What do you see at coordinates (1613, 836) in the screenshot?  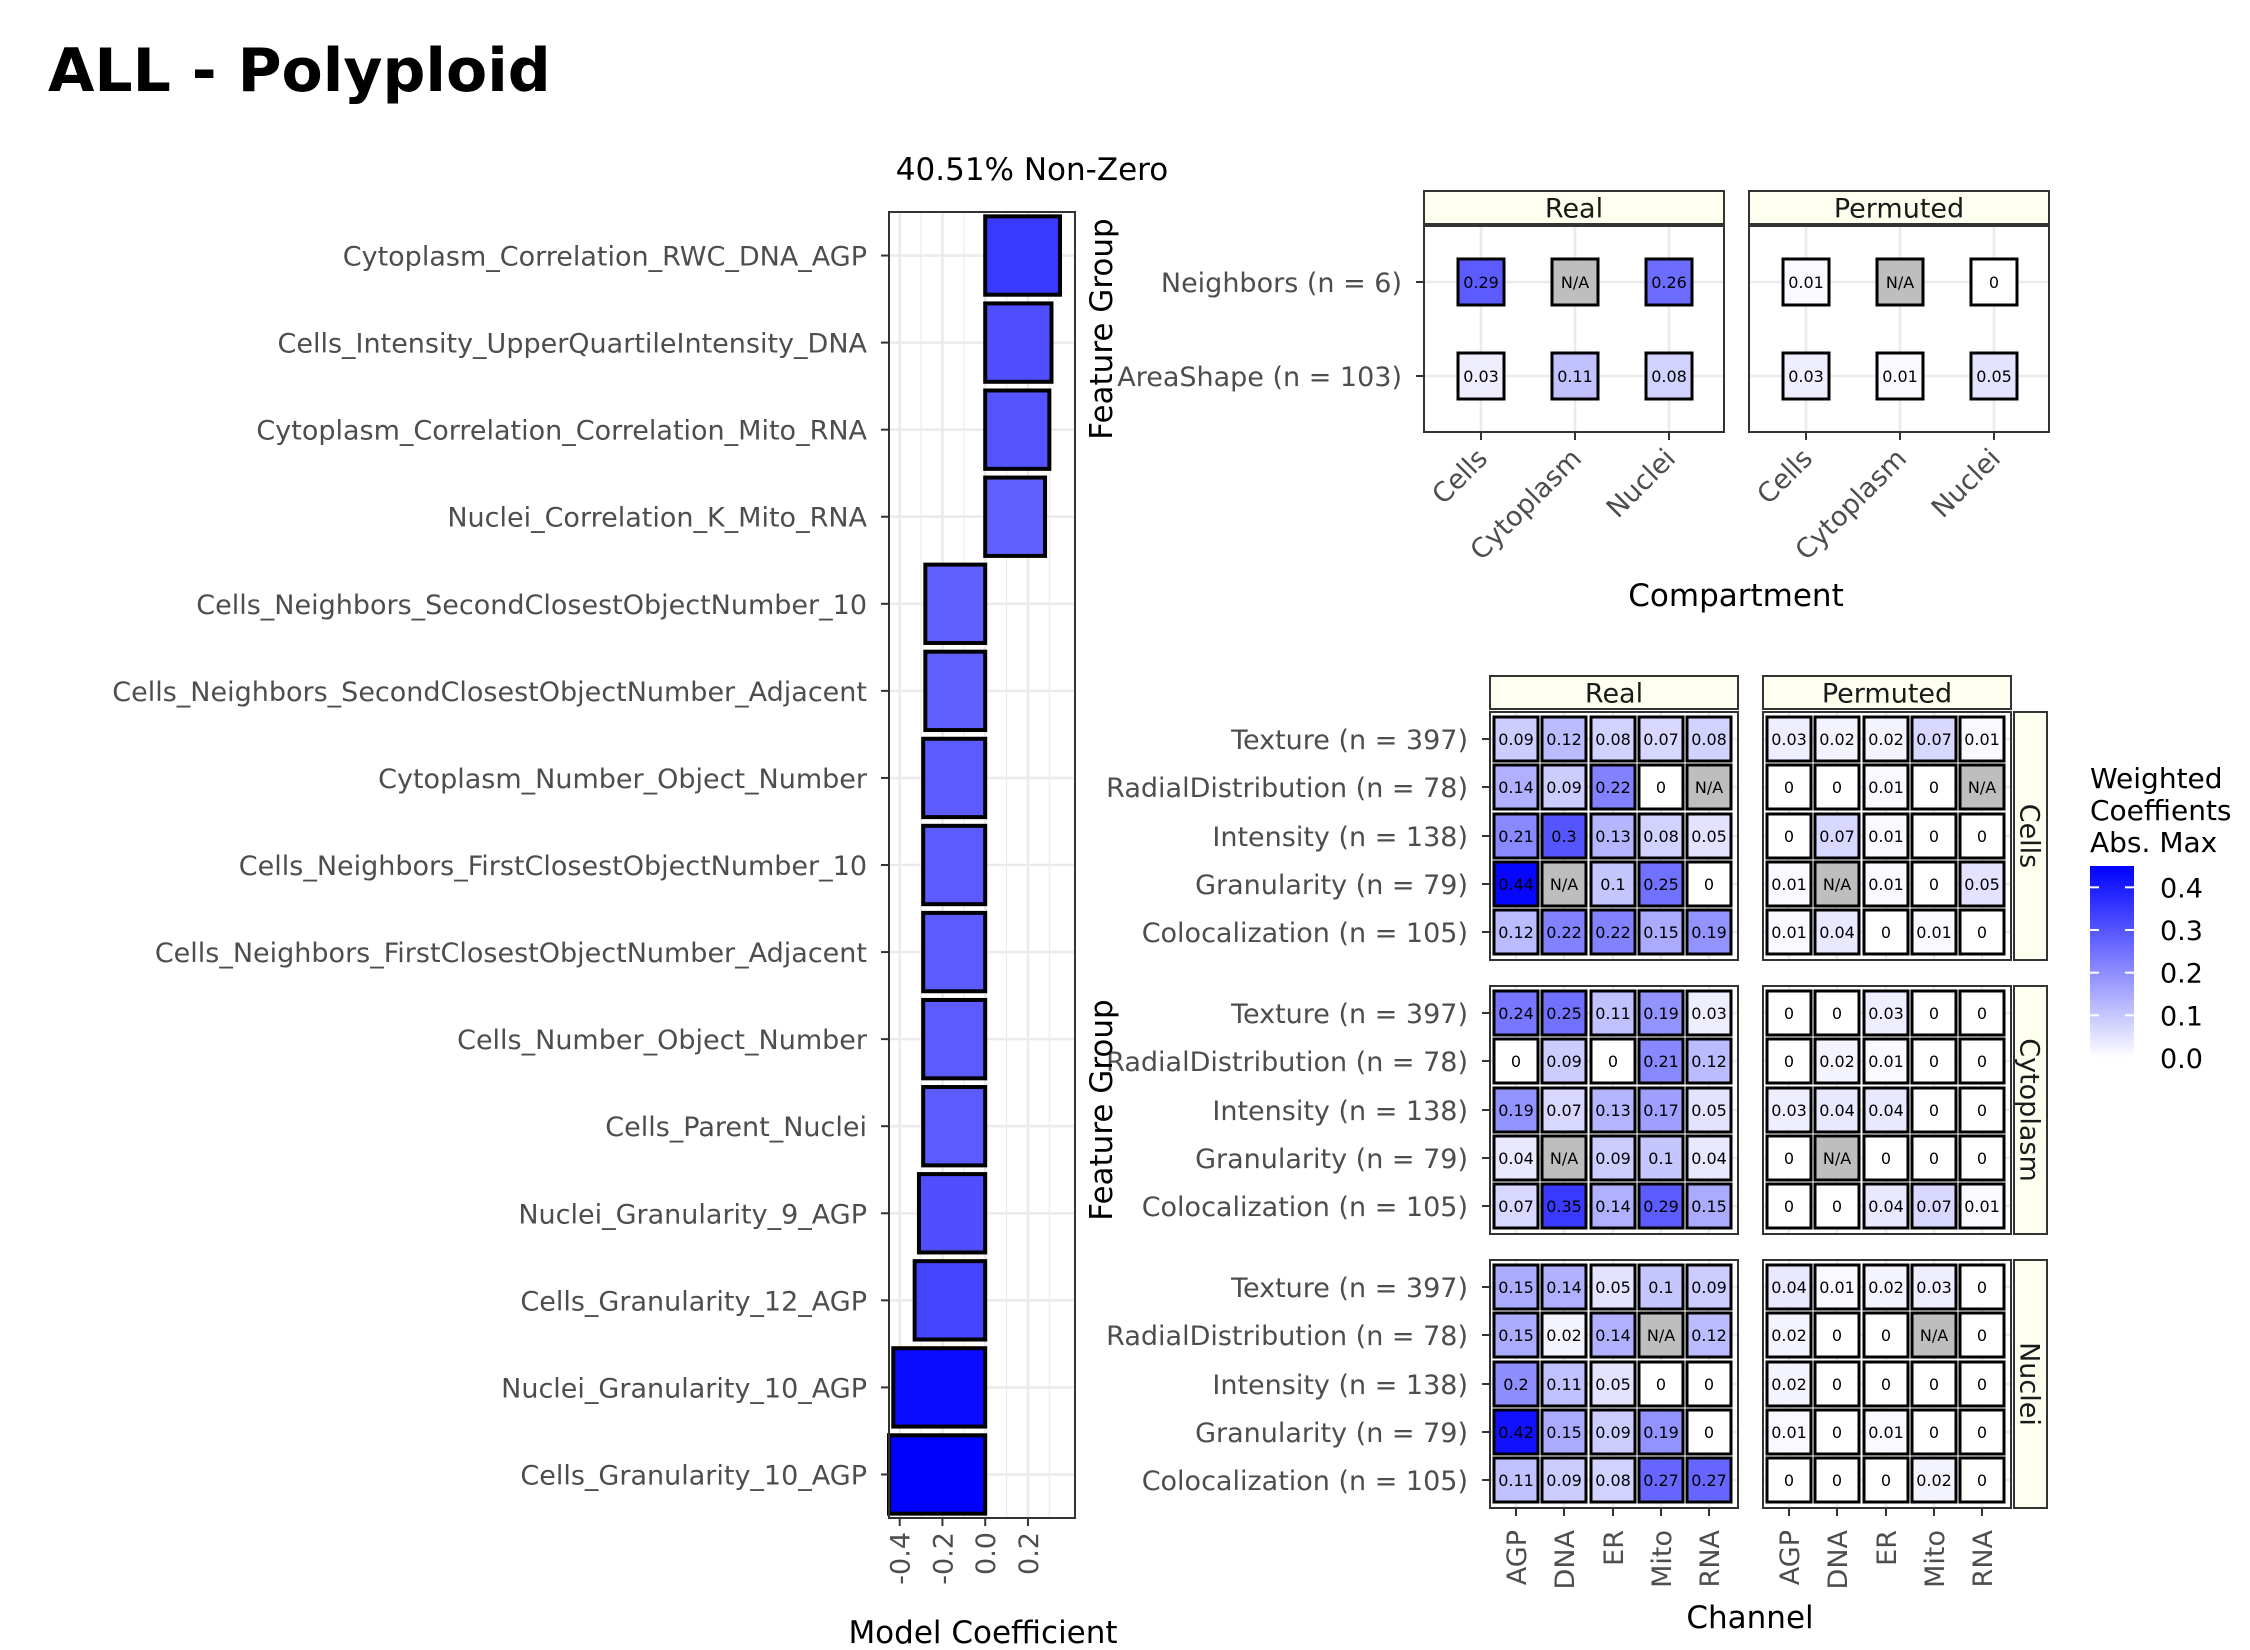 I see `heatmap-cell-label: 0.13` at bounding box center [1613, 836].